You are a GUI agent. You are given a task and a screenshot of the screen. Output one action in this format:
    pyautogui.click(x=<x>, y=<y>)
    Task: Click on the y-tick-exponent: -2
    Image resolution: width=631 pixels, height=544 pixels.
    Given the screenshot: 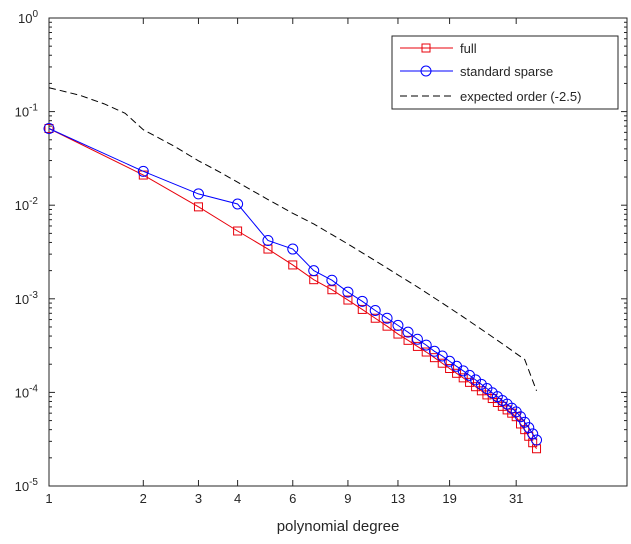 What is the action you would take?
    pyautogui.click(x=33, y=201)
    